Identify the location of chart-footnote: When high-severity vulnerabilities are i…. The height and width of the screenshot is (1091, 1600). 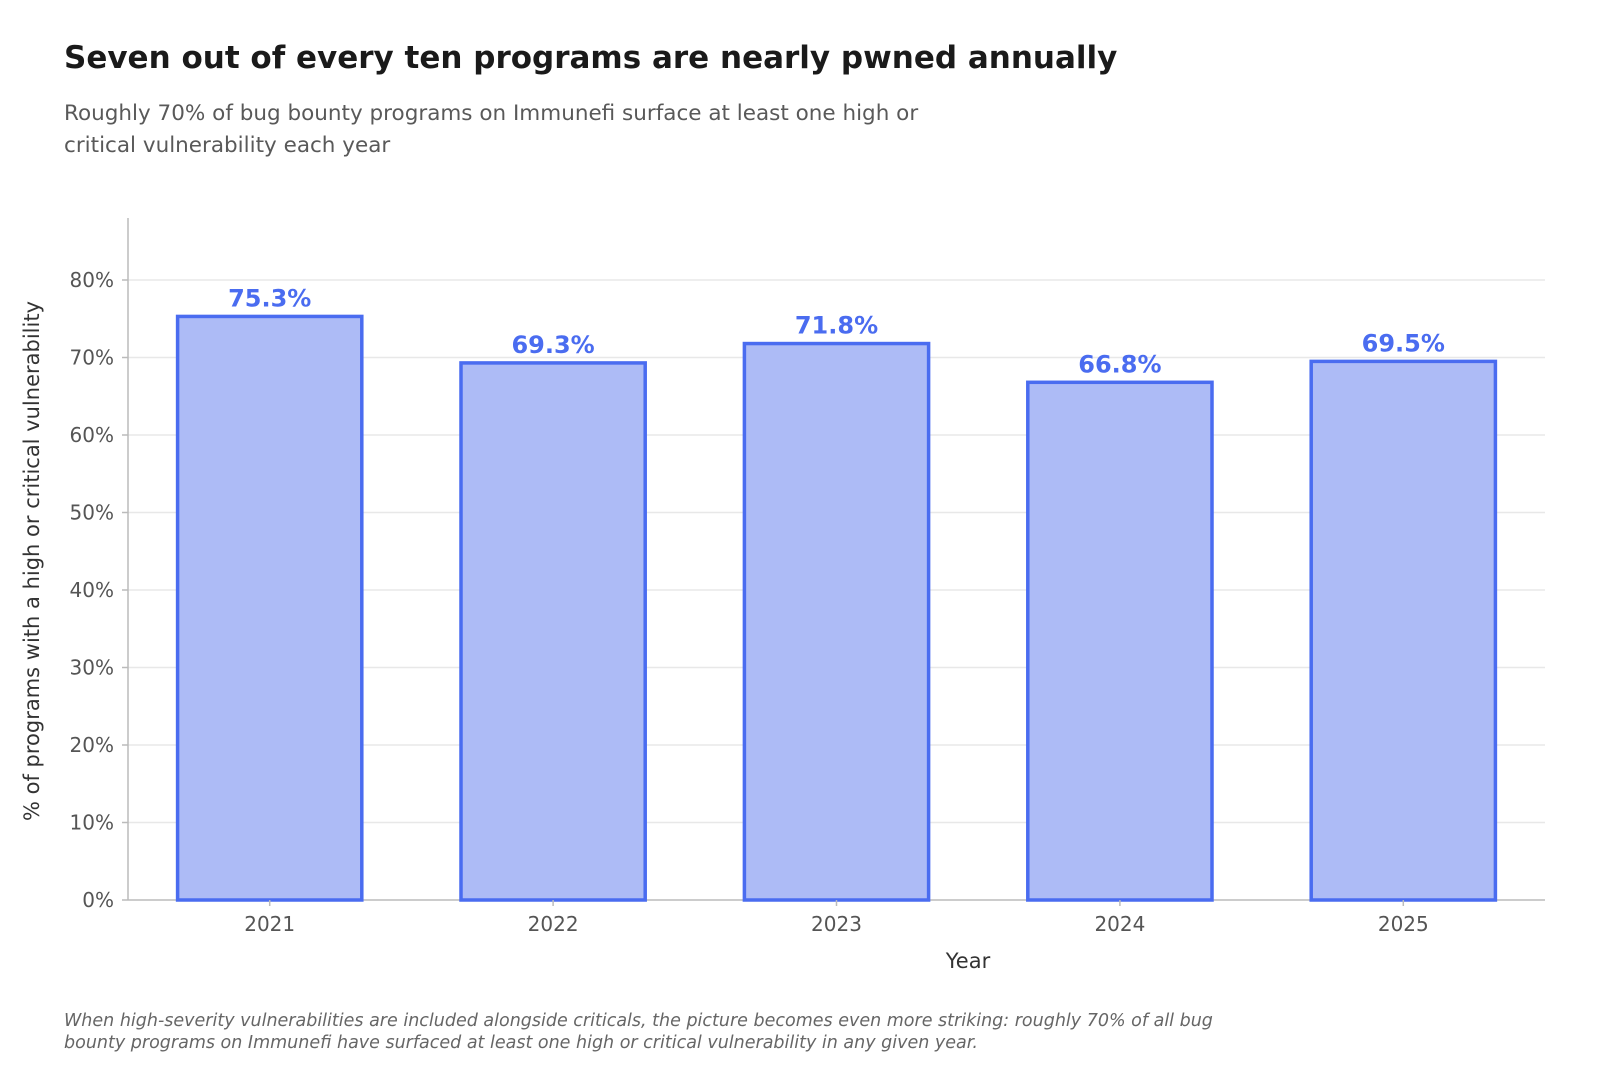
(638, 1032).